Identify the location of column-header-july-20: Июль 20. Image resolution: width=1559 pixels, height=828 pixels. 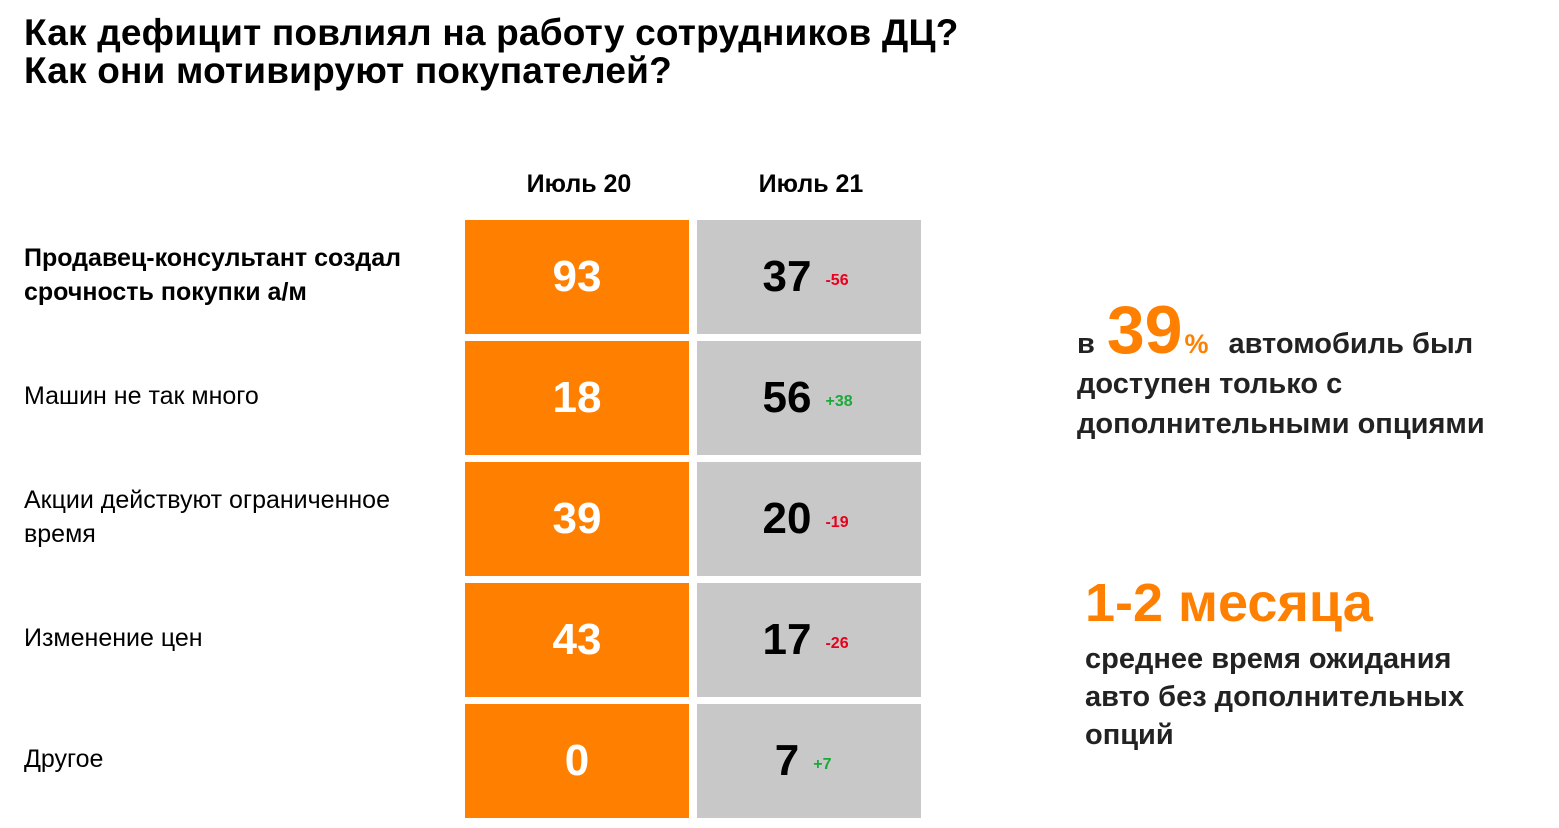
(579, 184).